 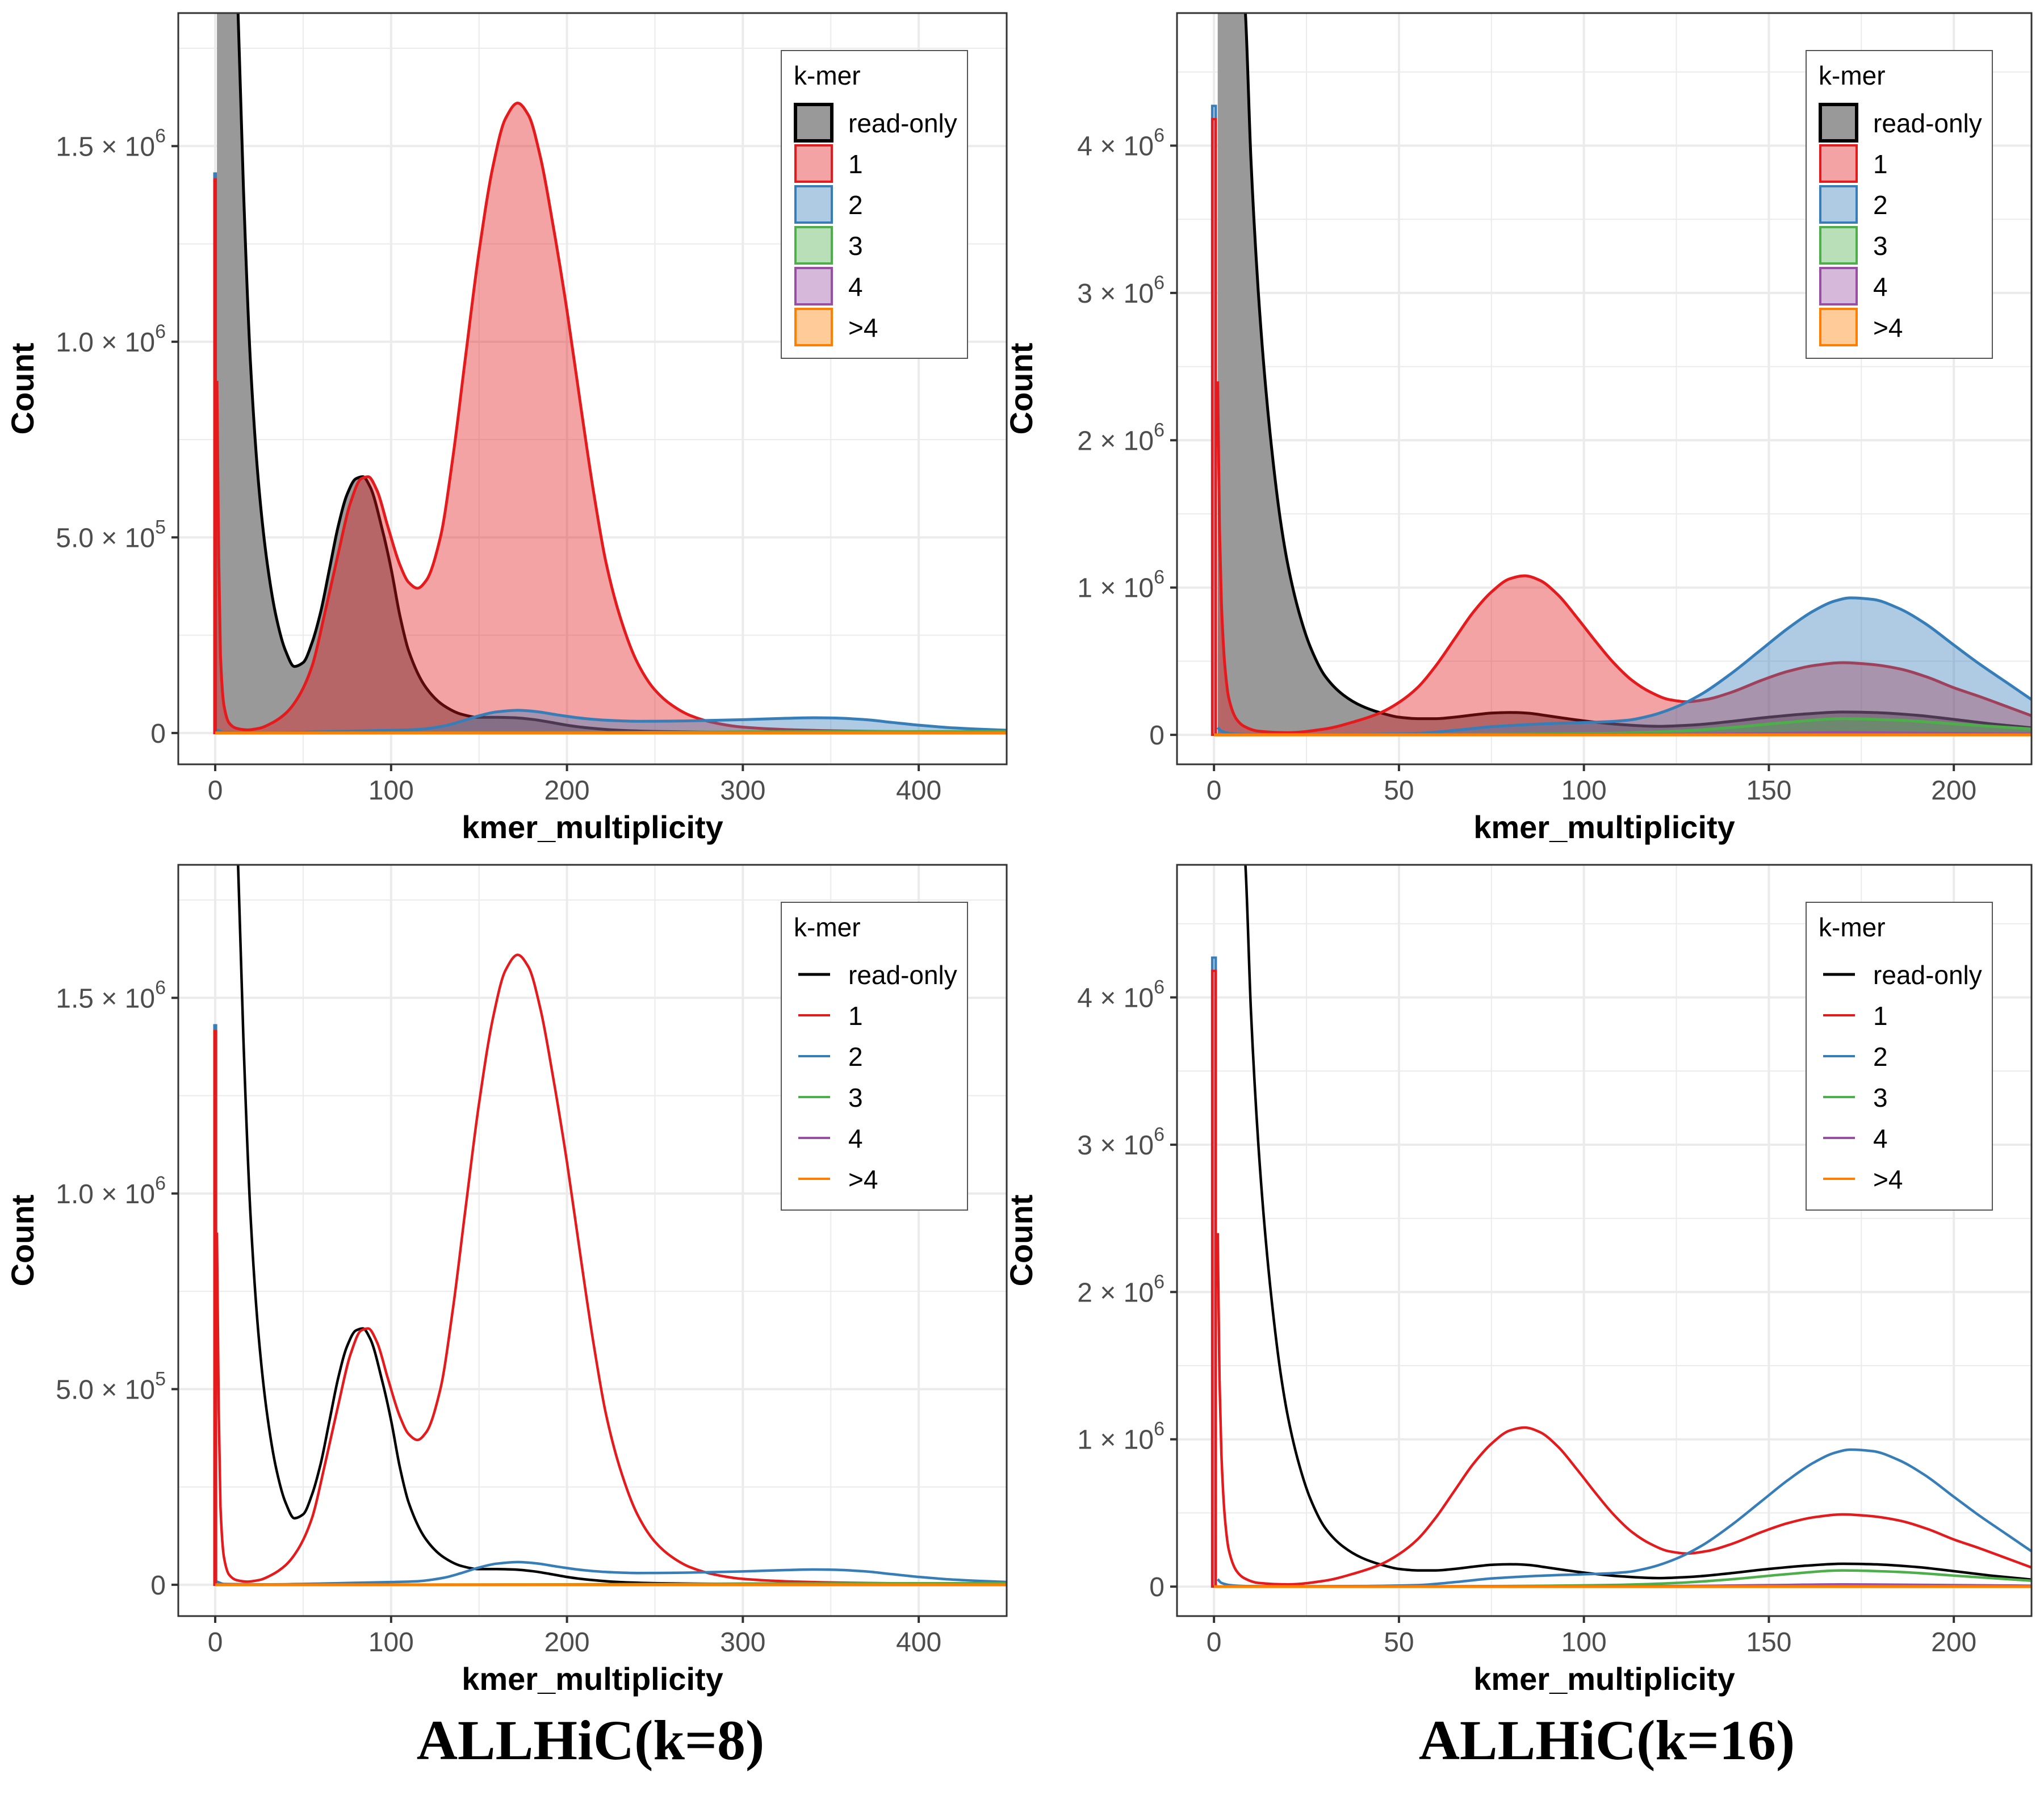 I want to click on figure-title-k16: ALLHiC(k=16), so click(x=1607, y=1740).